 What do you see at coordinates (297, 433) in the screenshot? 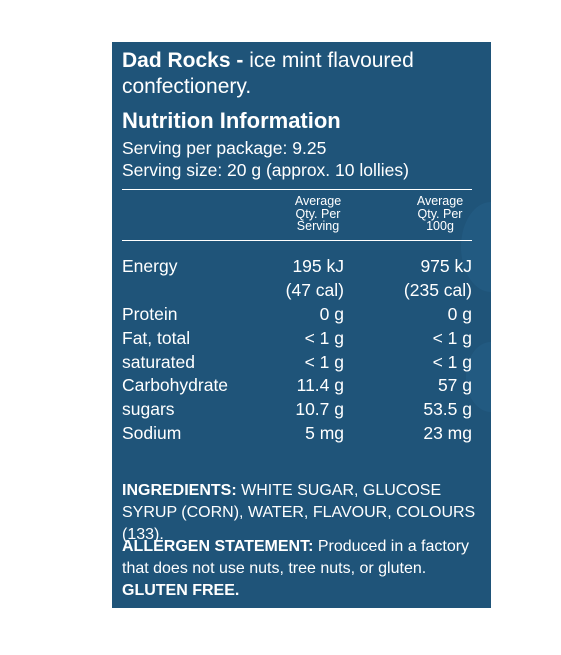
I see `nutrition-row: Sodium 5 mg 23 mg` at bounding box center [297, 433].